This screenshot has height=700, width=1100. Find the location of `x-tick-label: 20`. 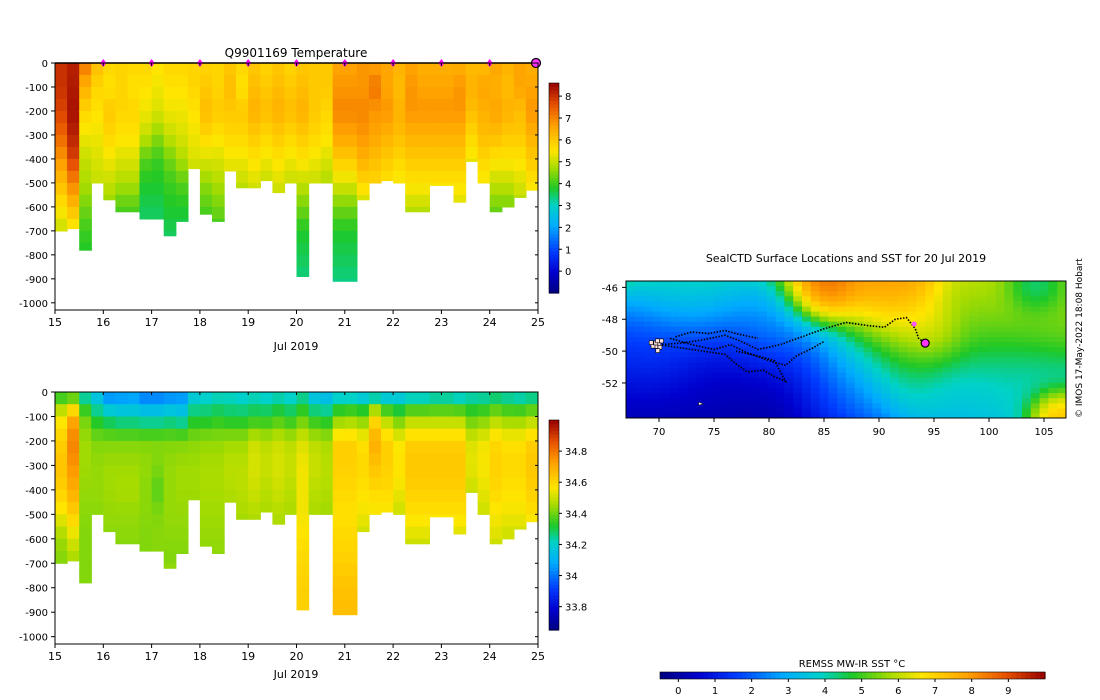

x-tick-label: 20 is located at coordinates (297, 322).